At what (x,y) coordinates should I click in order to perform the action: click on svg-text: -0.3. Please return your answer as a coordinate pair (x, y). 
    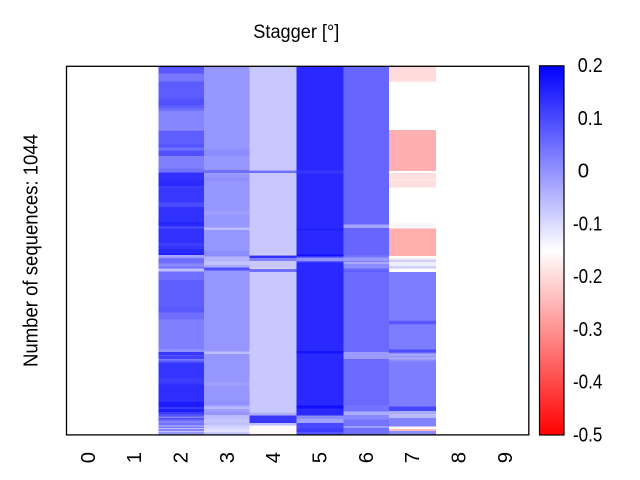
    Looking at the image, I should click on (587, 330).